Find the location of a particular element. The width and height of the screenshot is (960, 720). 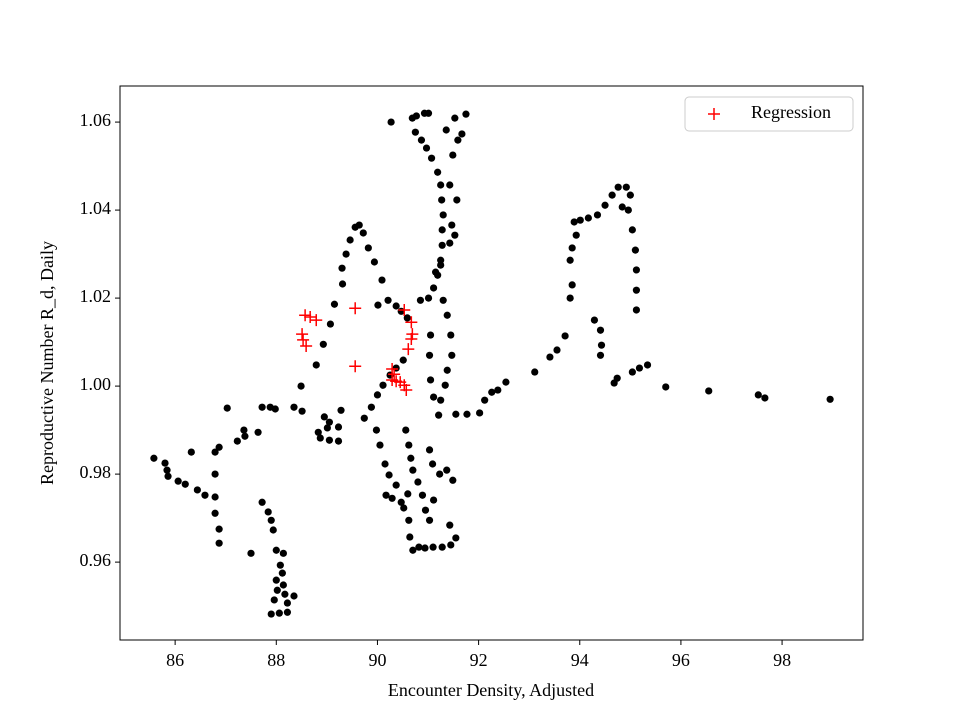

legend-label: Regression is located at coordinates (791, 112).